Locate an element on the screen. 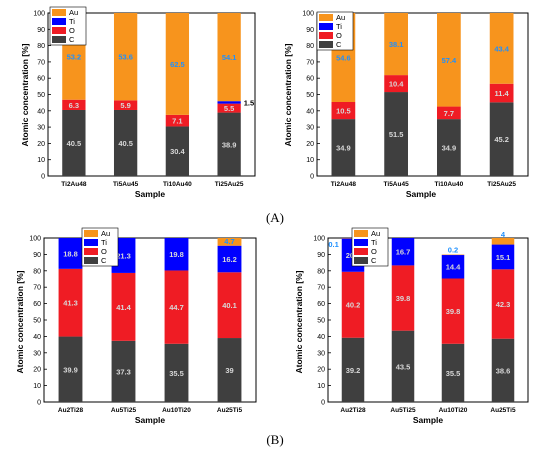 Image resolution: width=550 pixels, height=451 pixels. data-label: 39.9 is located at coordinates (70, 369).